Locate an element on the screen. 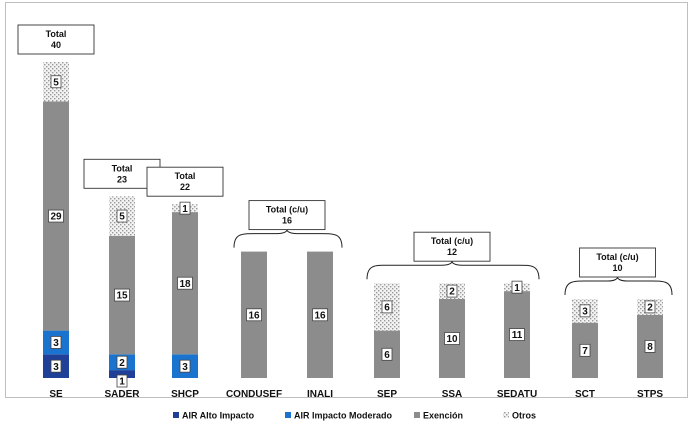  category-label-inali: INALI is located at coordinates (320, 394).